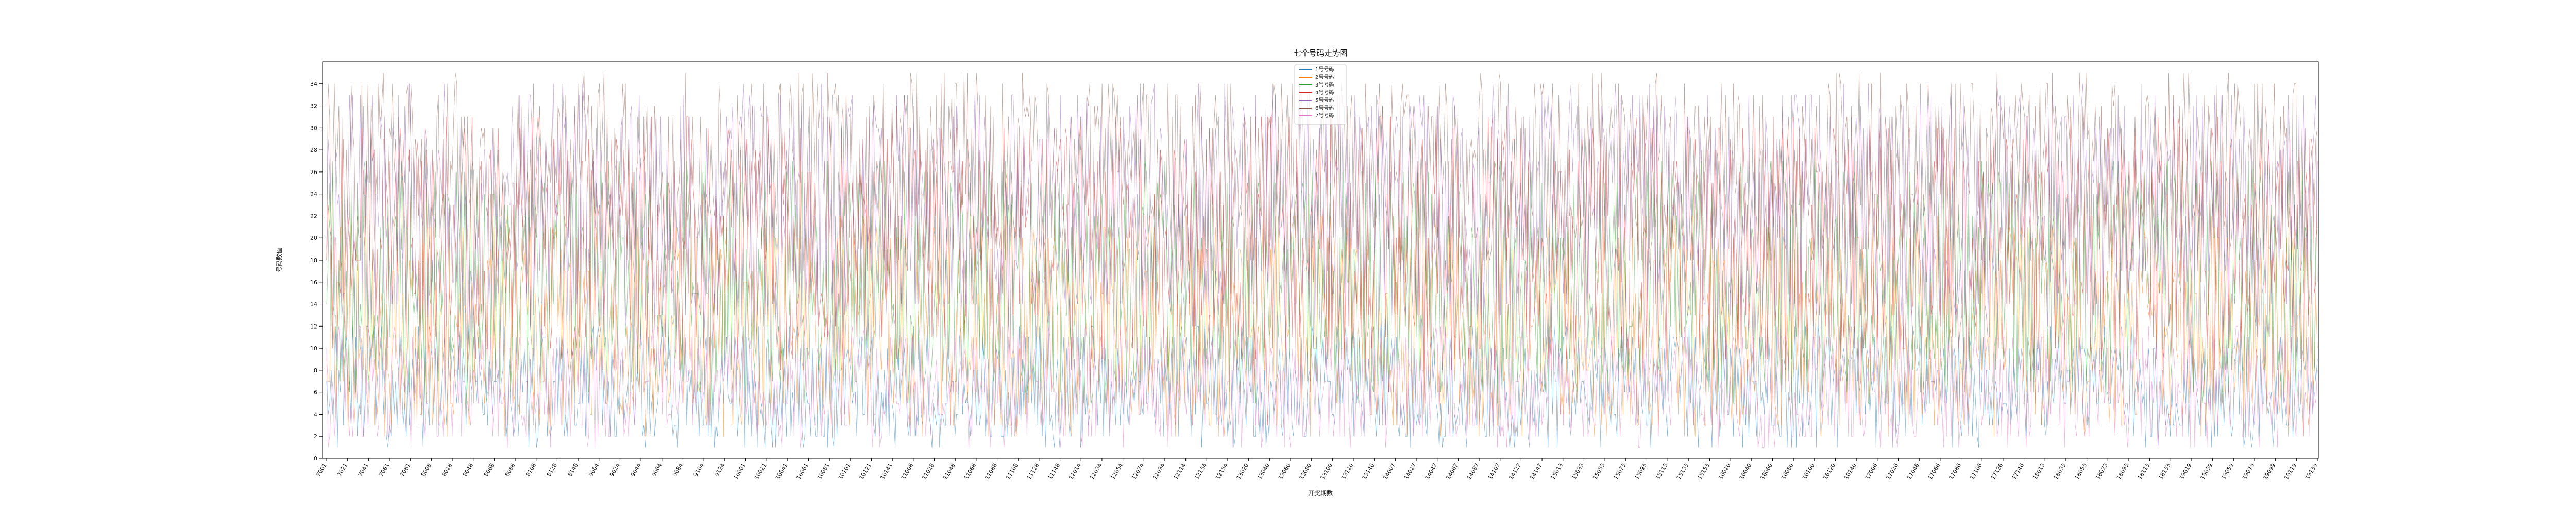 The image size is (2576, 515). Describe the element at coordinates (313, 128) in the screenshot. I see `y-tick-label: 30` at that location.